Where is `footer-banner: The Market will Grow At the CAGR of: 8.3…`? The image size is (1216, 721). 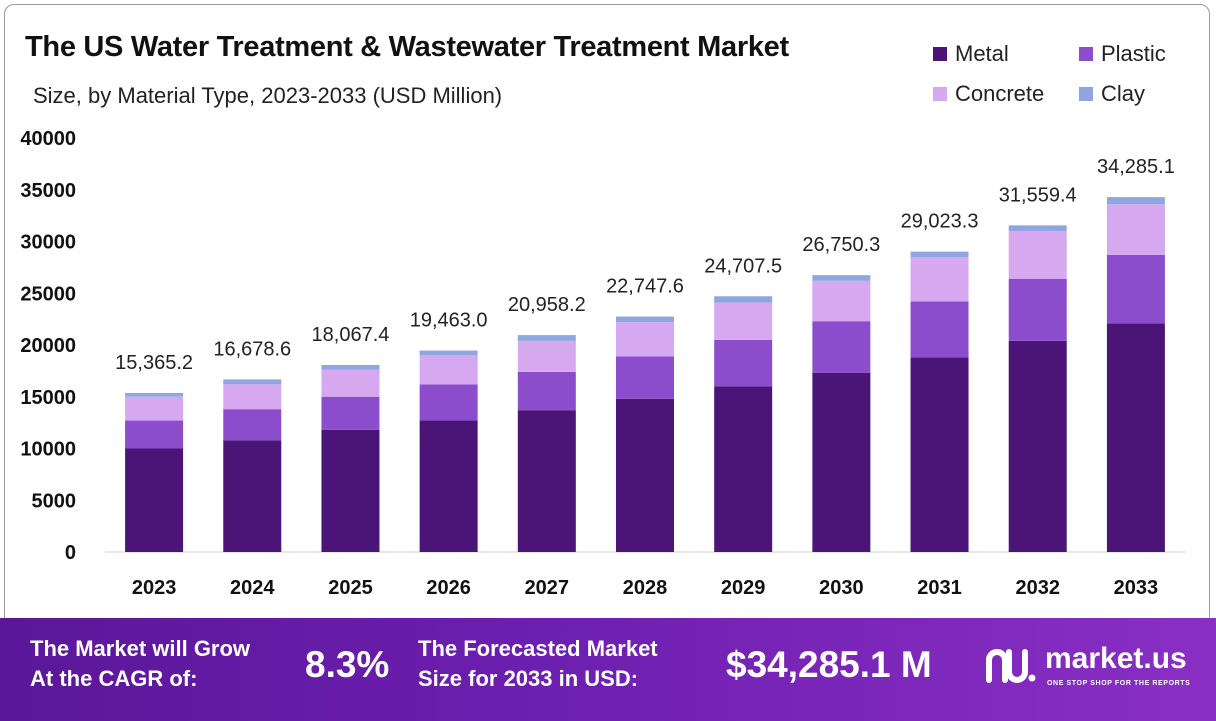 footer-banner: The Market will Grow At the CAGR of: 8.3… is located at coordinates (608, 669).